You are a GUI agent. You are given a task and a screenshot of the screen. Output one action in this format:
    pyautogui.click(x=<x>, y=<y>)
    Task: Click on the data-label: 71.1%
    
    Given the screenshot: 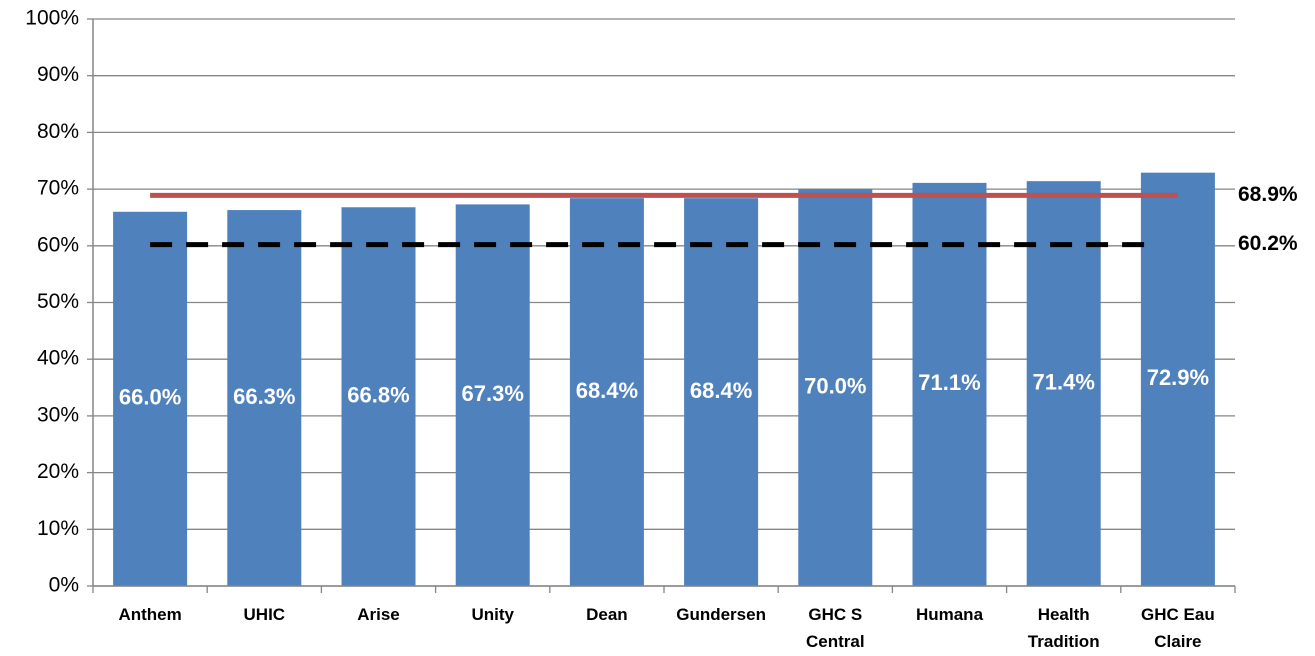 What is the action you would take?
    pyautogui.click(x=949, y=382)
    